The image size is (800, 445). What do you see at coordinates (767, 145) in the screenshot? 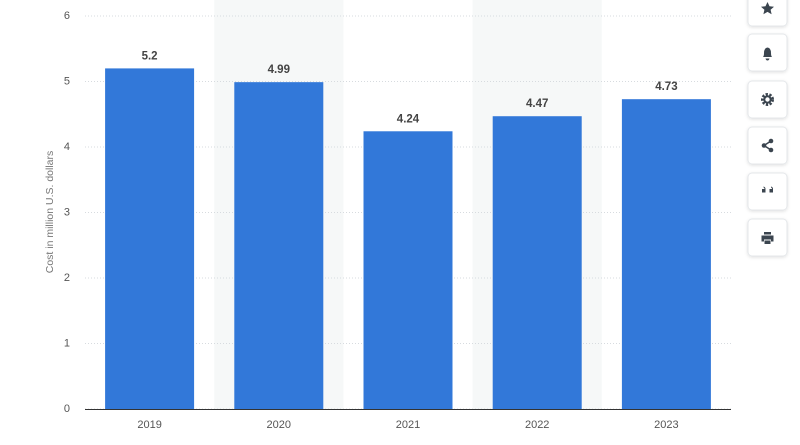
I see `share-button` at bounding box center [767, 145].